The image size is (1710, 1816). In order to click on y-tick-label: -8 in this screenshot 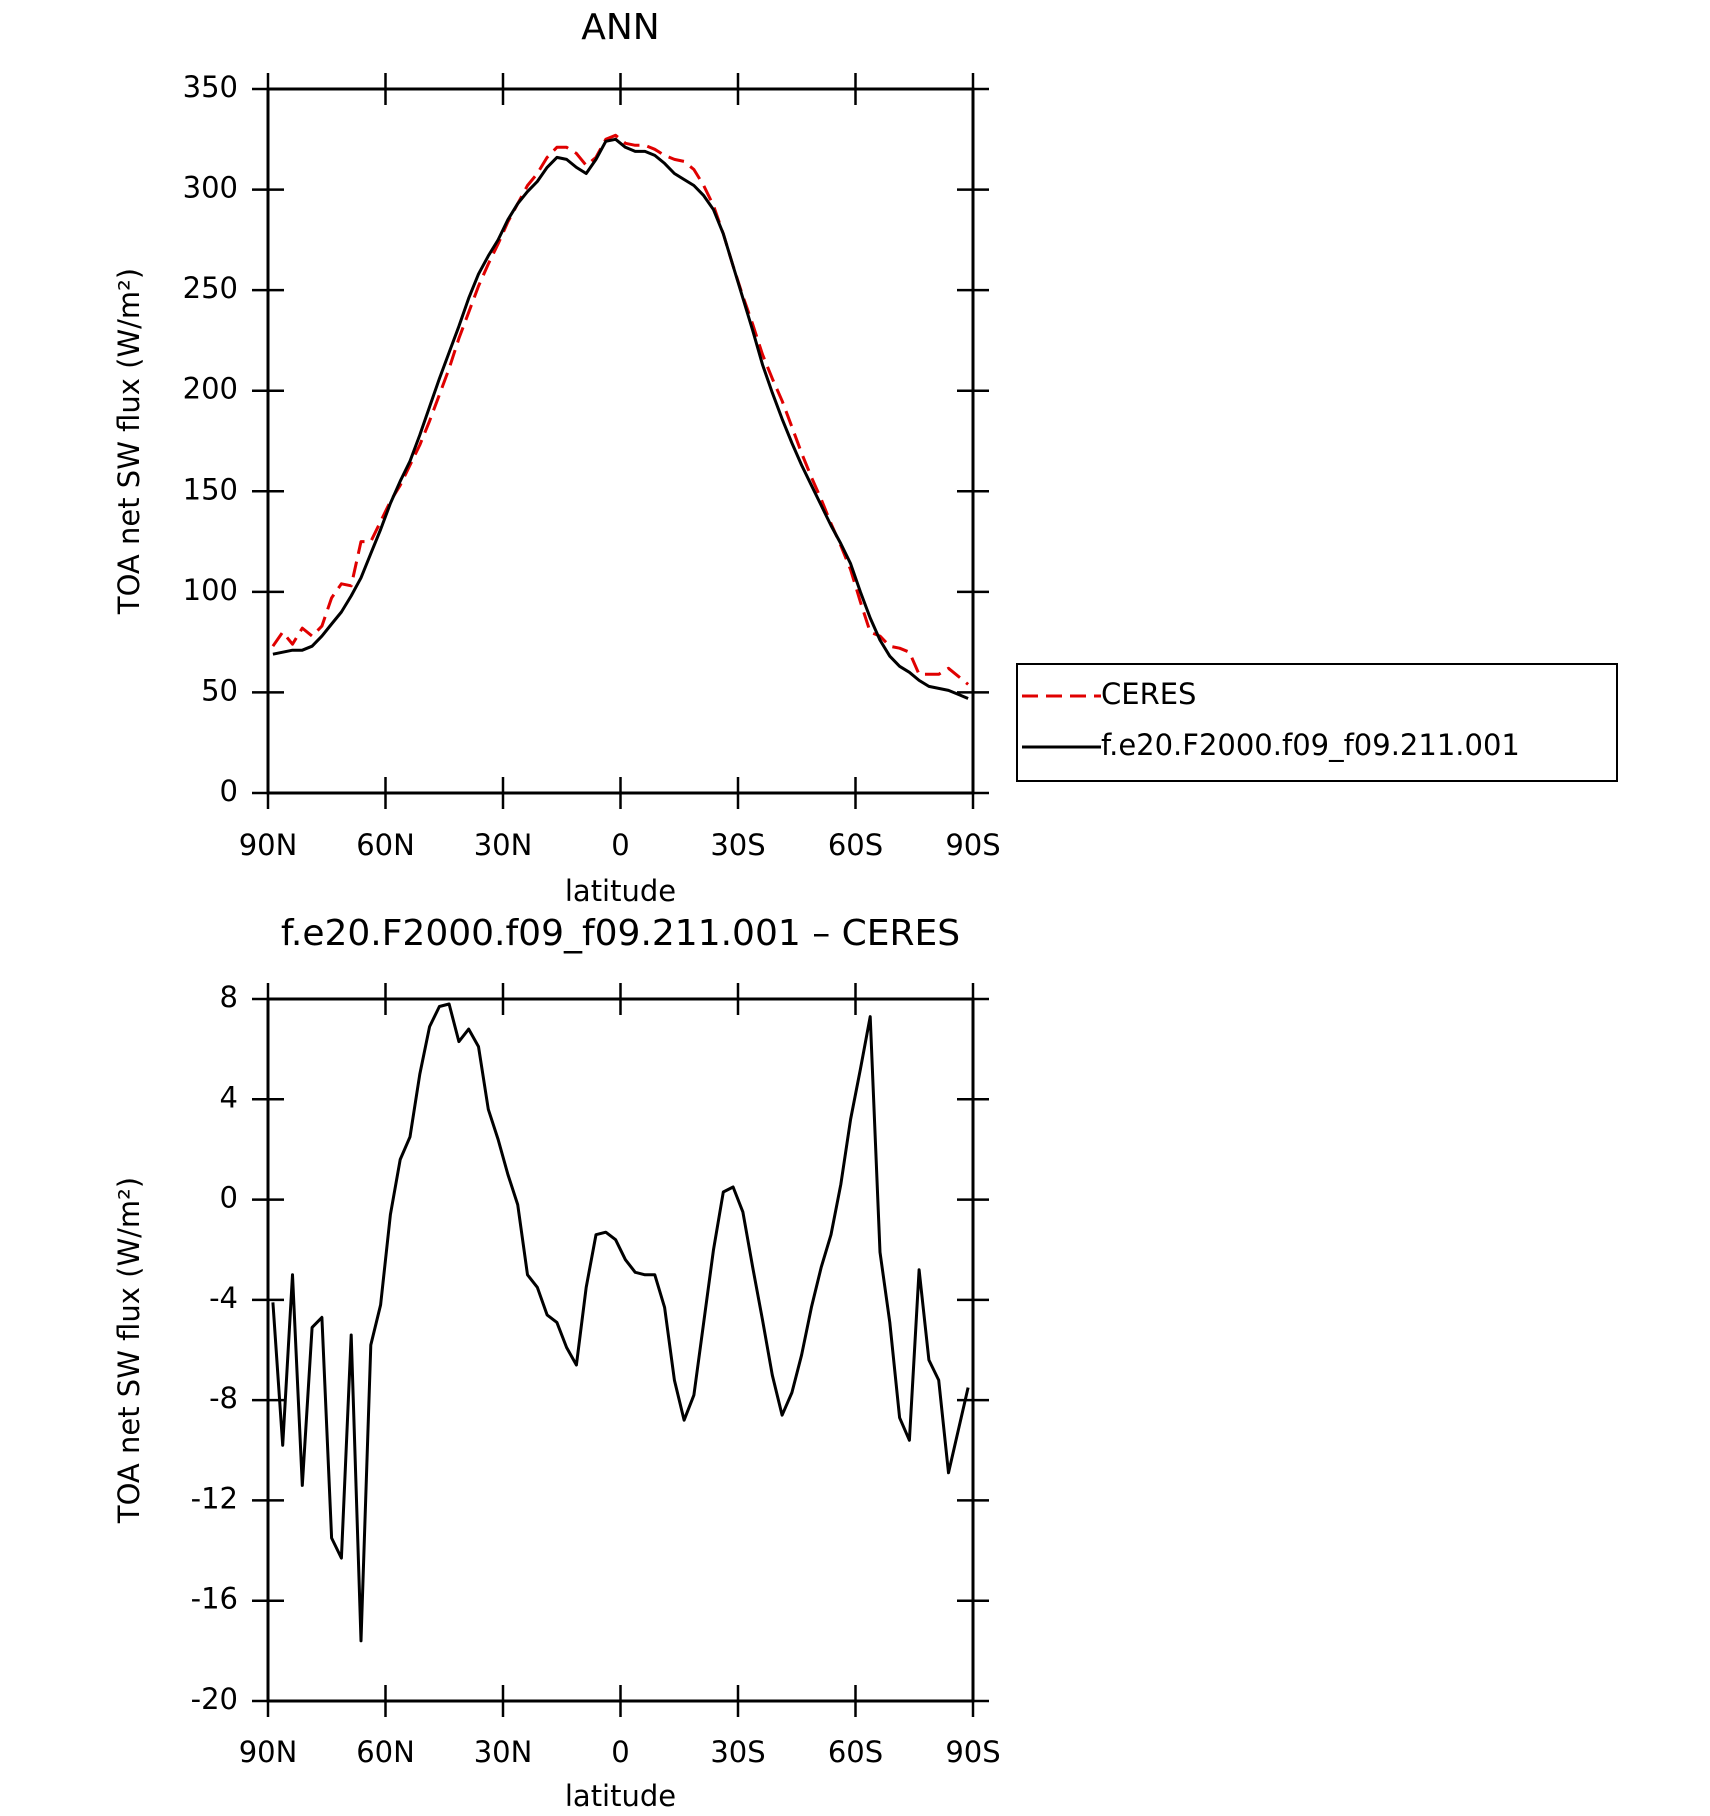, I will do `click(223, 1398)`.